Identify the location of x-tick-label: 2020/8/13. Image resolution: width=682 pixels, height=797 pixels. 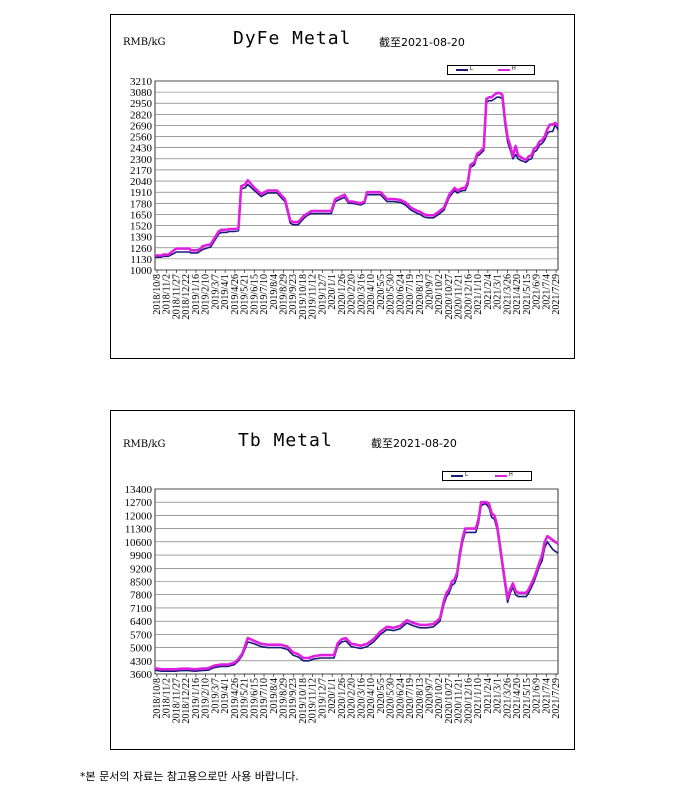
(420, 294).